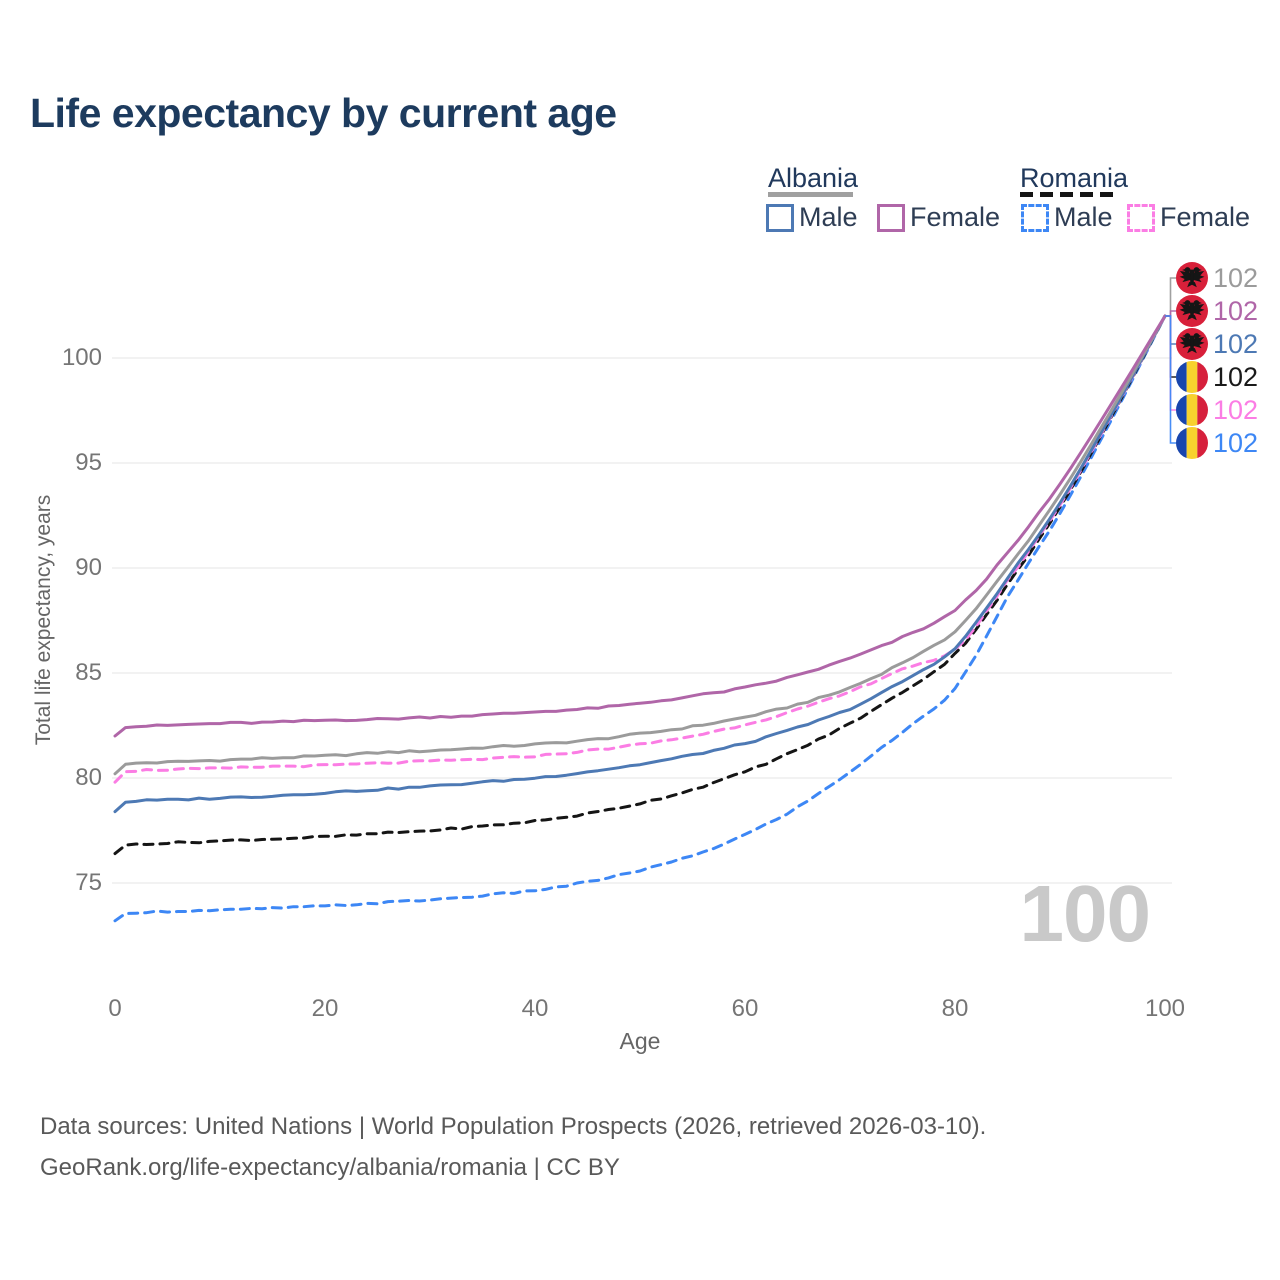  What do you see at coordinates (1235, 278) in the screenshot?
I see `end-value-albania-total: 102` at bounding box center [1235, 278].